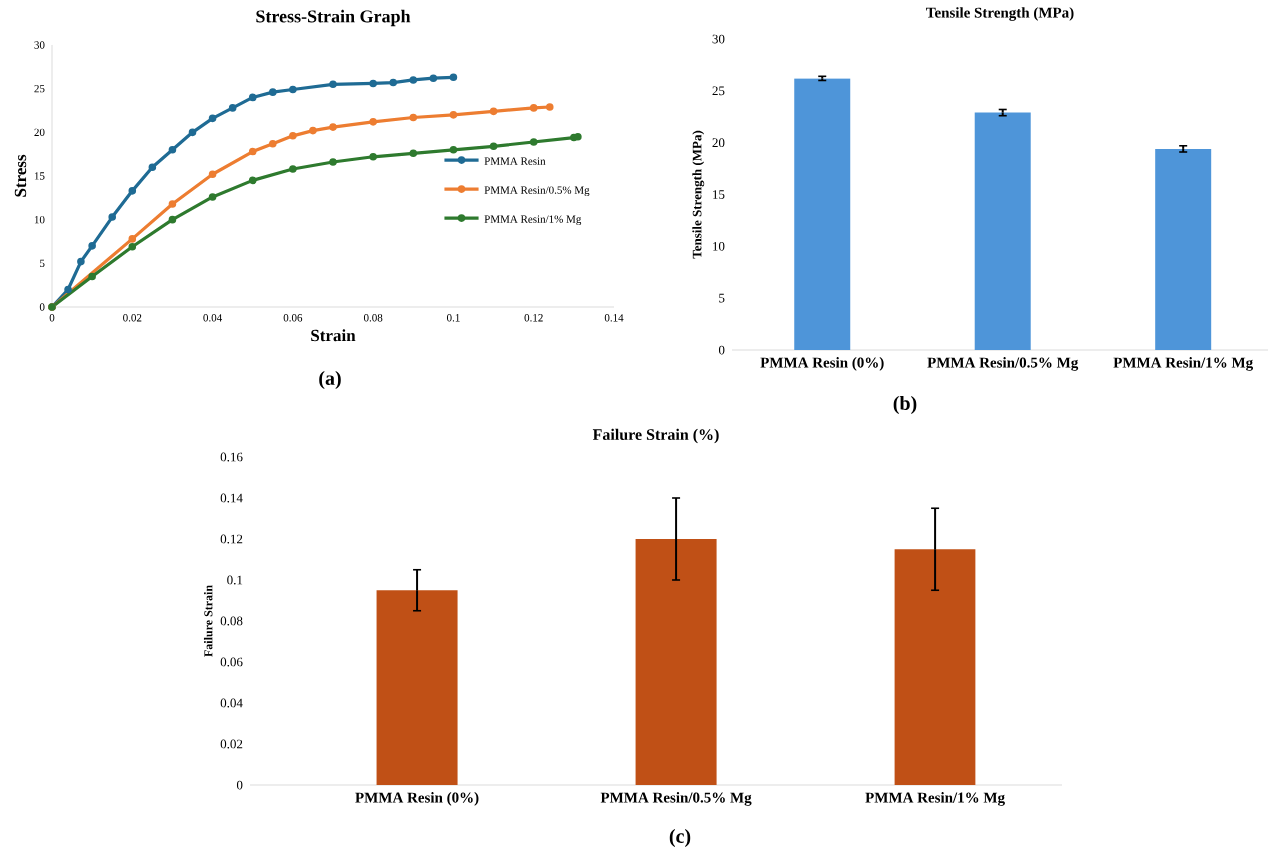  I want to click on x-axis-title: Strain, so click(333, 335).